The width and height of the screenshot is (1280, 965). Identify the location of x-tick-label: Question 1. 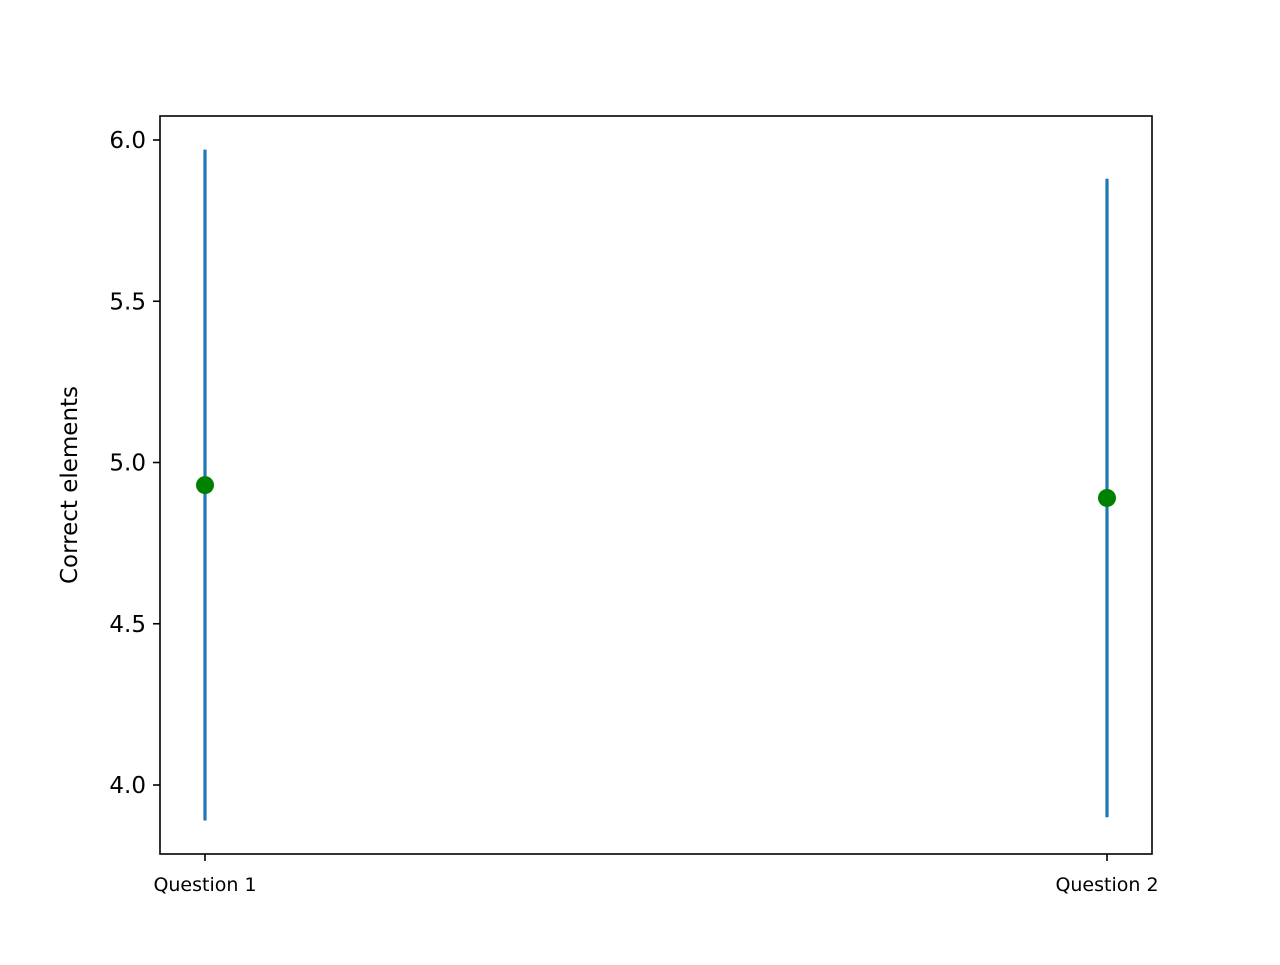
(204, 885).